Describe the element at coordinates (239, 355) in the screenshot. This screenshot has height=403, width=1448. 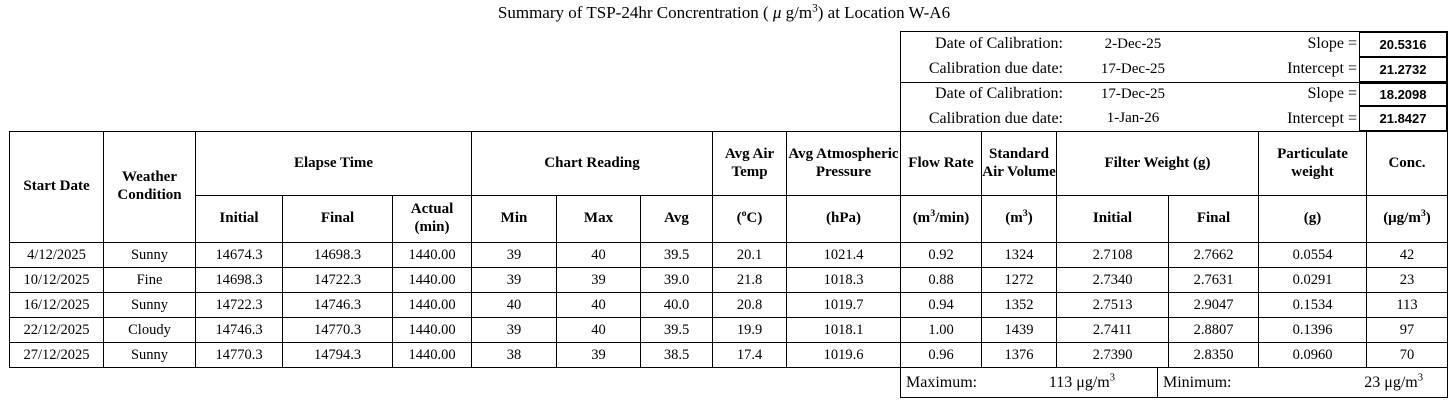
I see `cell-elapse-initial: 14770.3` at that location.